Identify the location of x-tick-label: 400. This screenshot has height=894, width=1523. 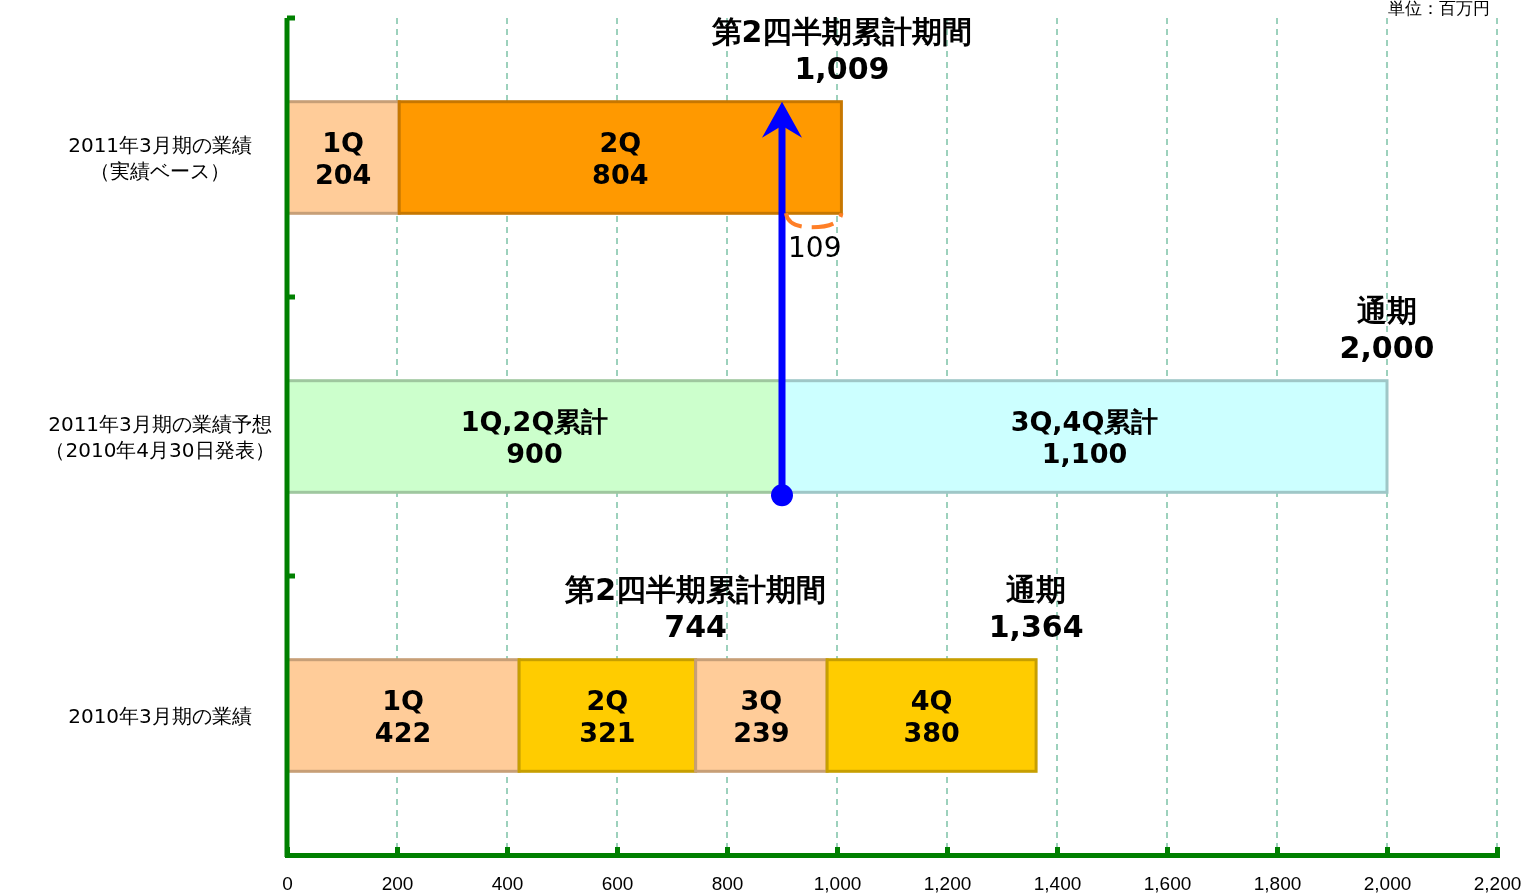
(507, 883).